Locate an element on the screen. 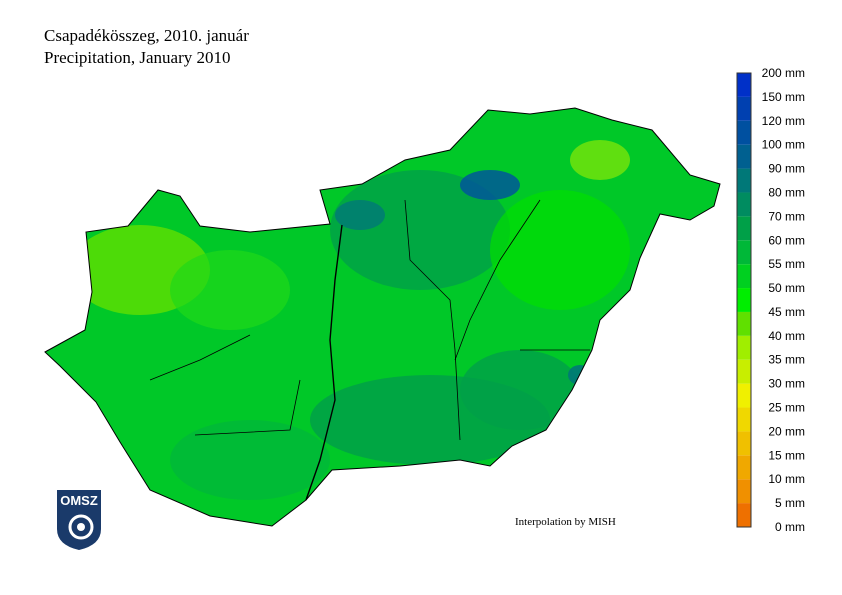 The height and width of the screenshot is (595, 842). legend-label: 150 mm is located at coordinates (783, 97).